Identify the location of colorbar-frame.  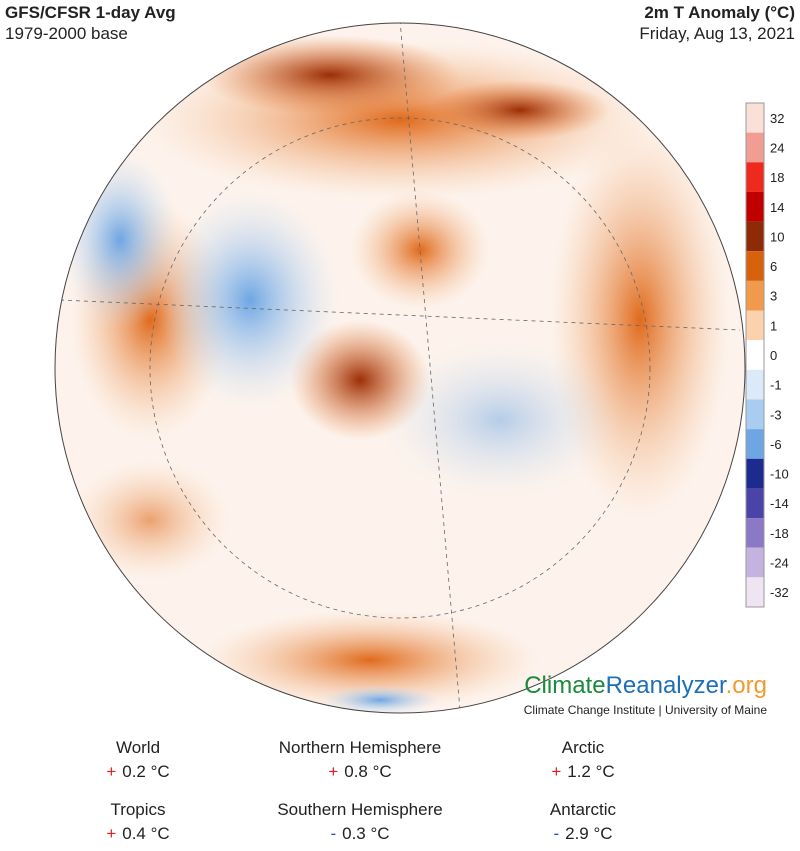
(755, 355).